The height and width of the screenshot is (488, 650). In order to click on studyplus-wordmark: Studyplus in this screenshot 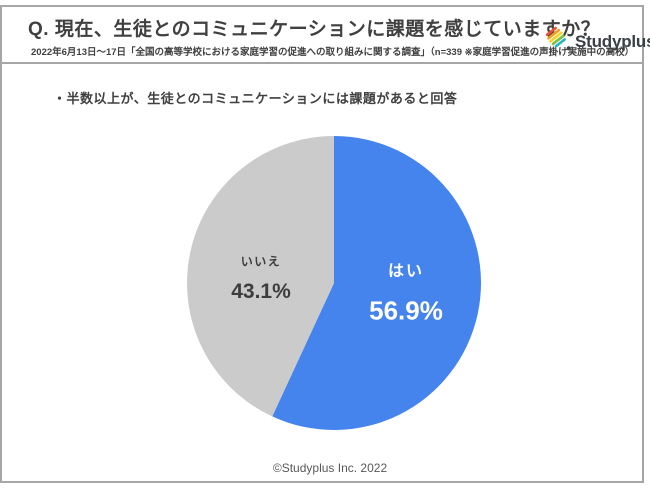, I will do `click(612, 41)`.